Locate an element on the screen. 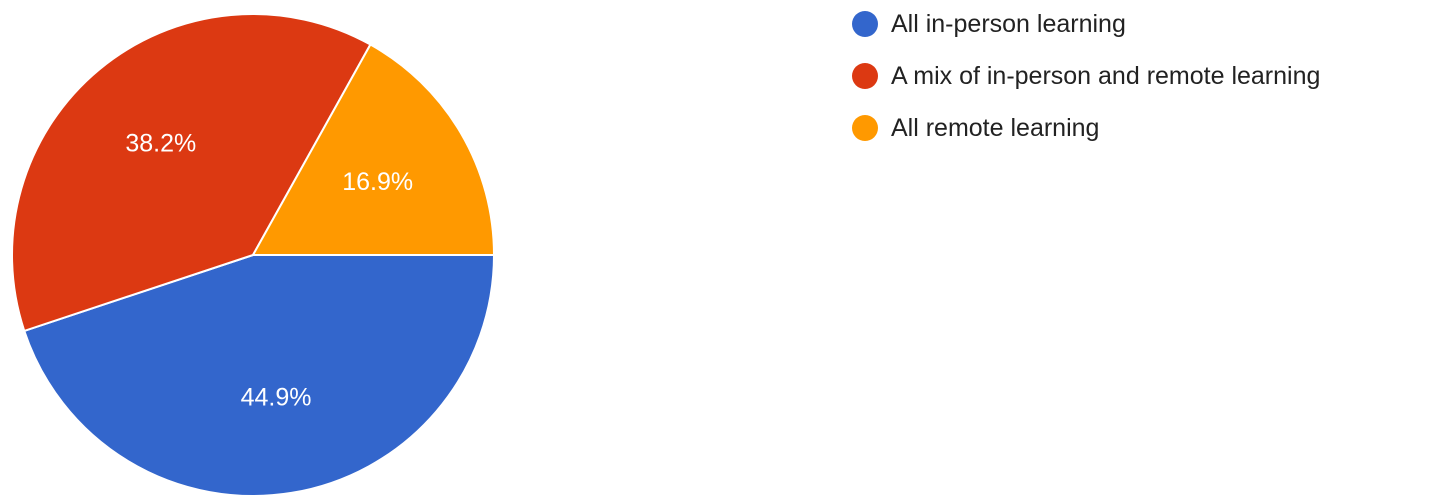  legend-label-2: A mix of in-person and remote learning is located at coordinates (1105, 76).